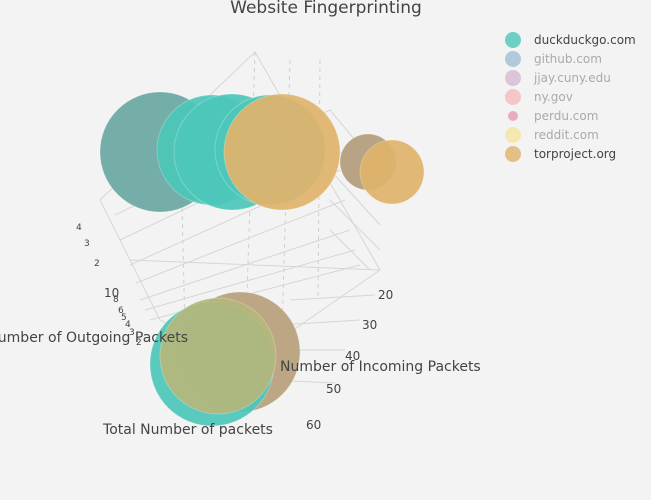  I want to click on y-tick: 3, so click(132, 333).